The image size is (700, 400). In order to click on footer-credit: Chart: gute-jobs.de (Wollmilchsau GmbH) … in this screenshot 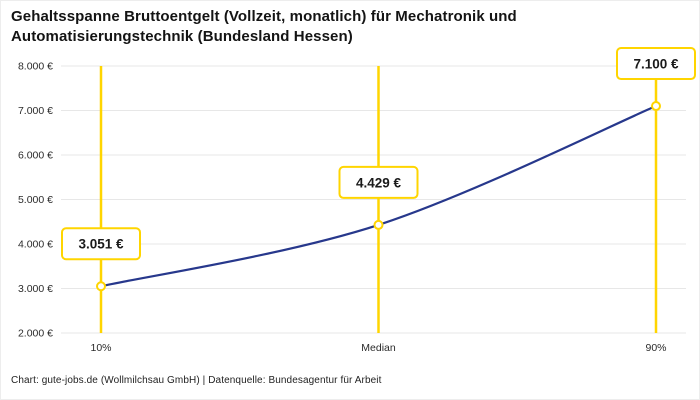, I will do `click(196, 380)`.